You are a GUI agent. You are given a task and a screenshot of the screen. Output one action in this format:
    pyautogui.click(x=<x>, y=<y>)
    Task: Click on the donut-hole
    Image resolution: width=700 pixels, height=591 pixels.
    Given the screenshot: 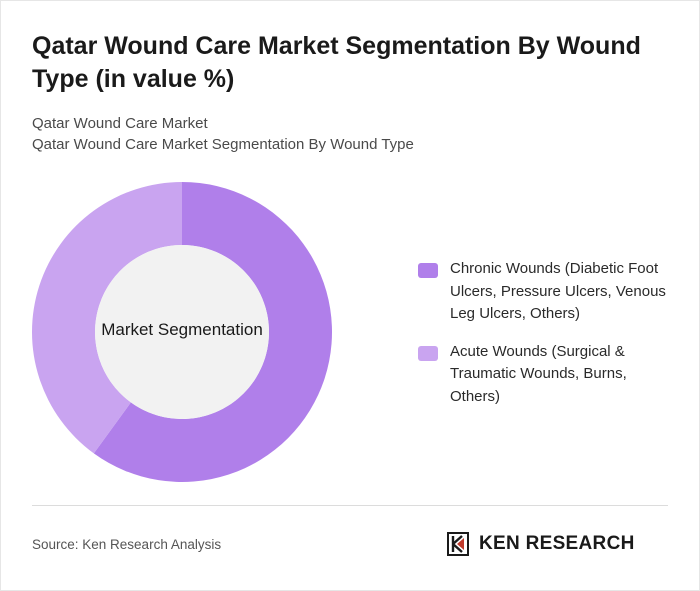 What is the action you would take?
    pyautogui.click(x=182, y=332)
    